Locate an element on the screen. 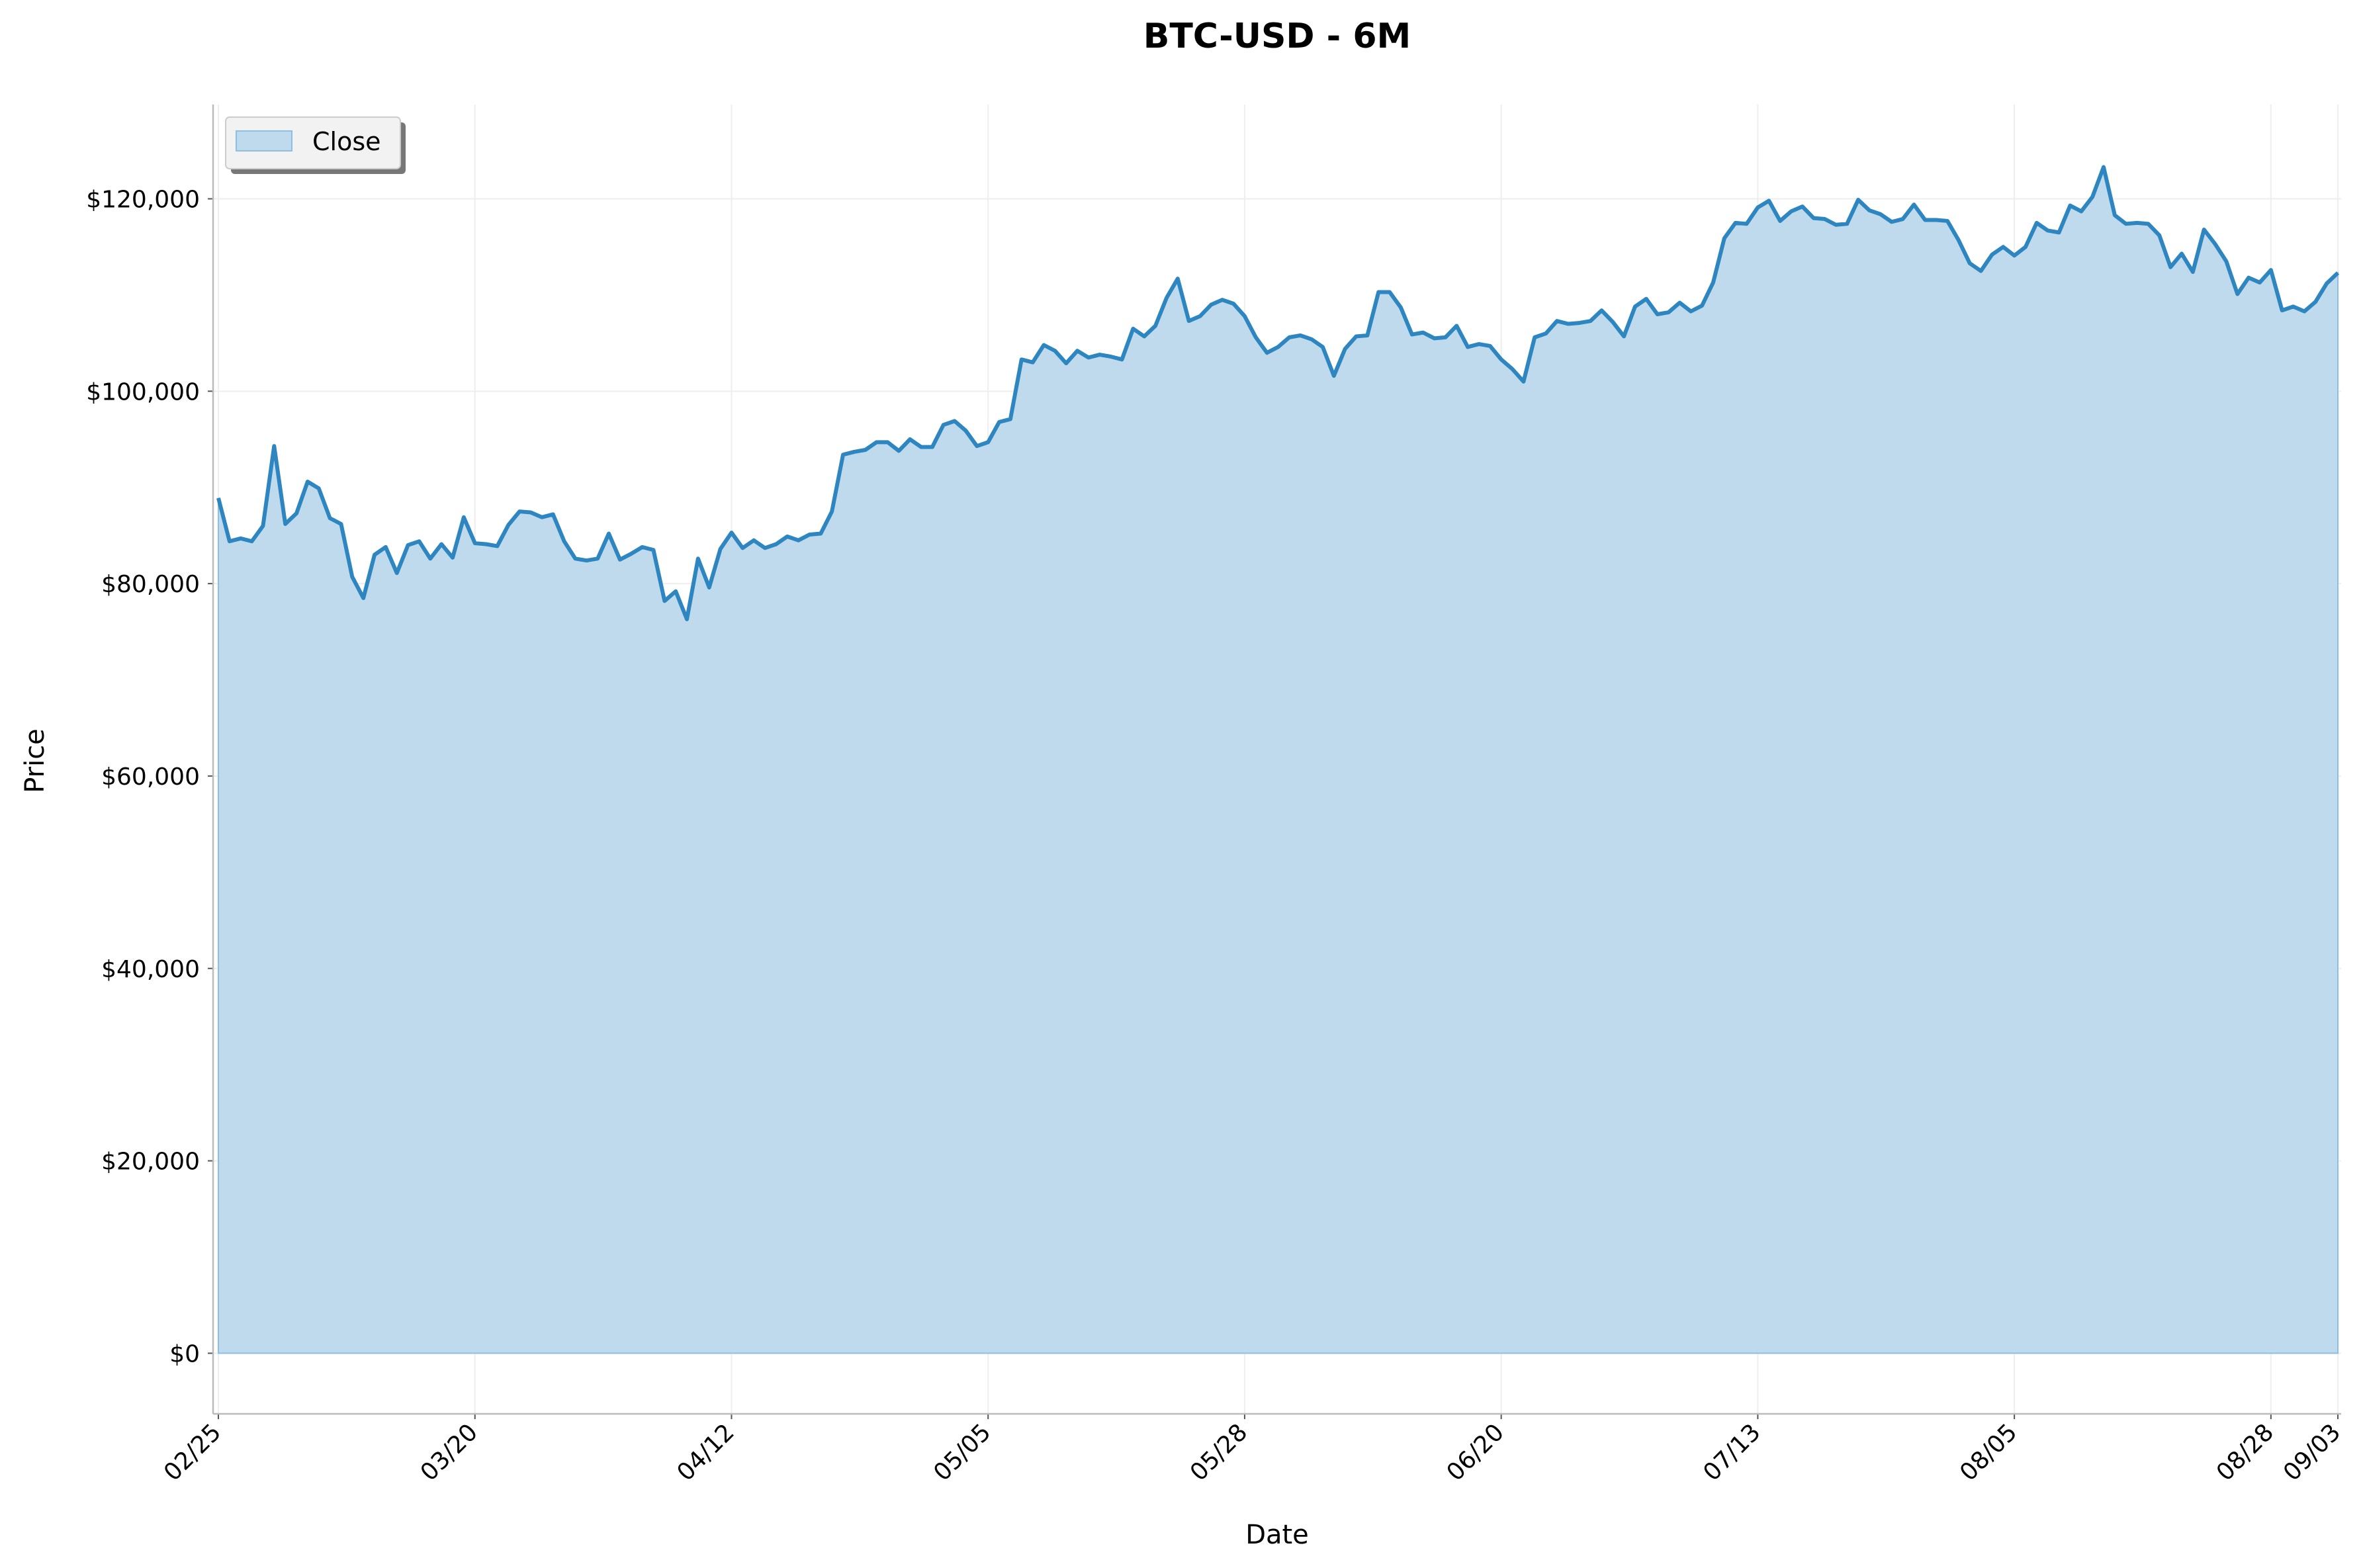 This screenshot has width=2363, height=1568. x-tick-label: 04/12 is located at coordinates (705, 1452).